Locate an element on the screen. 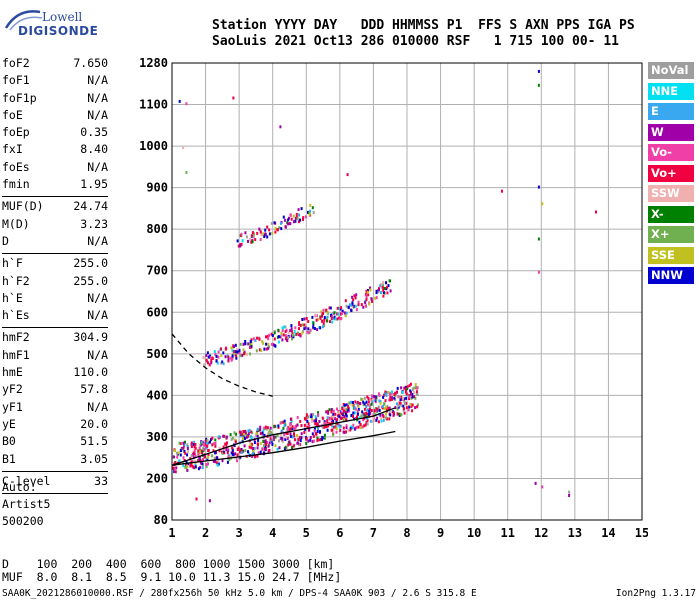  x-tick-label: 9 is located at coordinates (440, 533).